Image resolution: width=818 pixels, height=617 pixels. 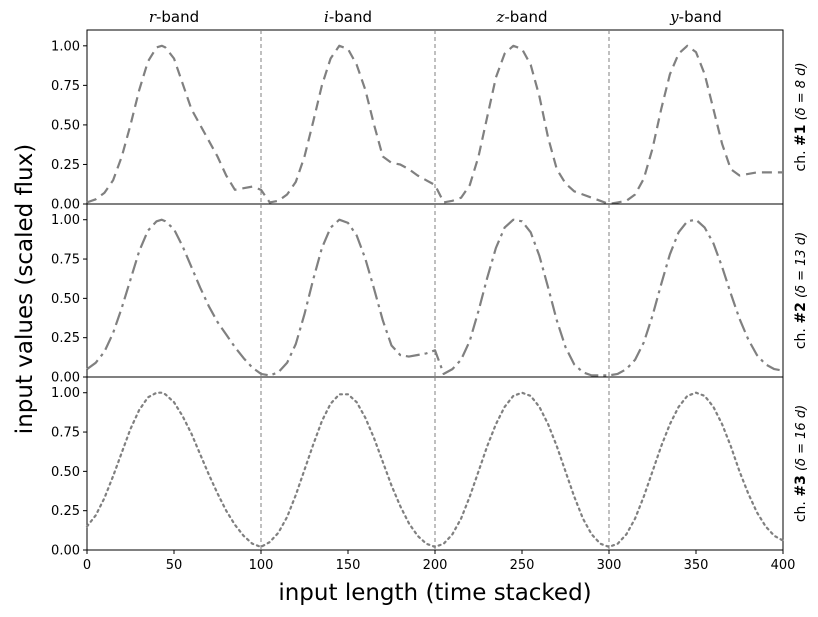 What do you see at coordinates (801, 290) in the screenshot?
I see `channel-label: ch. #2 (δ = 13 d)` at bounding box center [801, 290].